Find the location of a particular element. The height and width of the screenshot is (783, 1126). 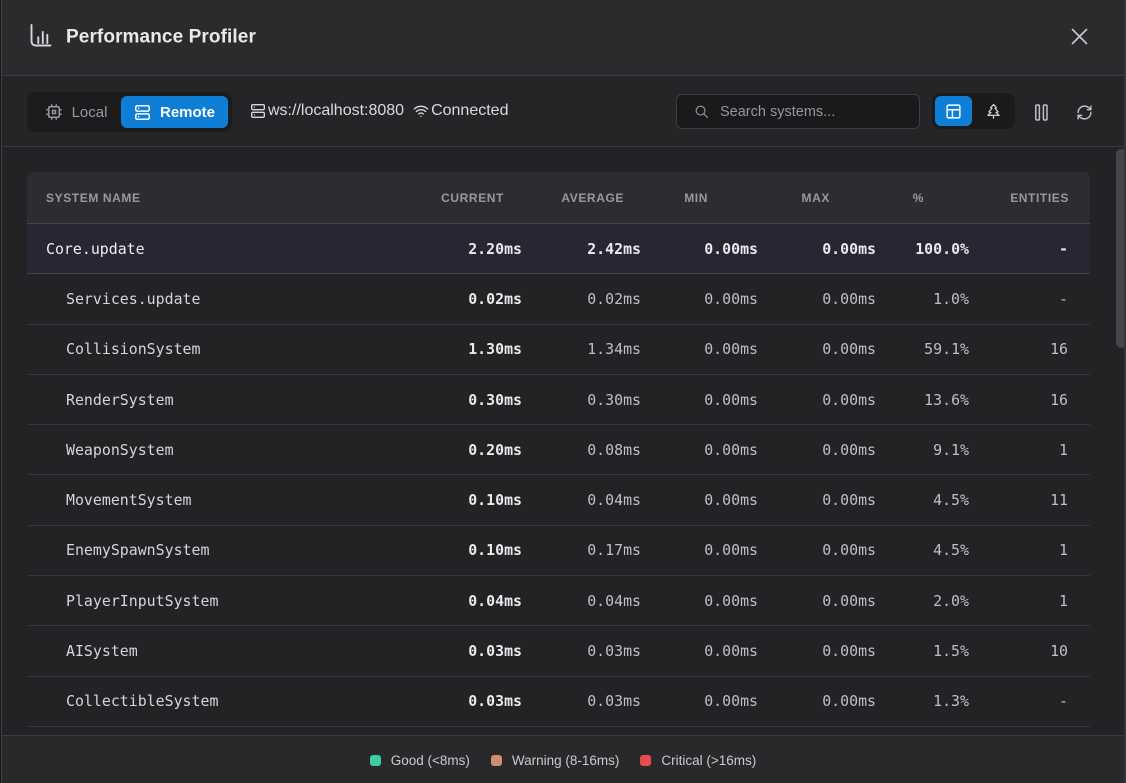

cell-pct: 9.1% is located at coordinates (951, 449).